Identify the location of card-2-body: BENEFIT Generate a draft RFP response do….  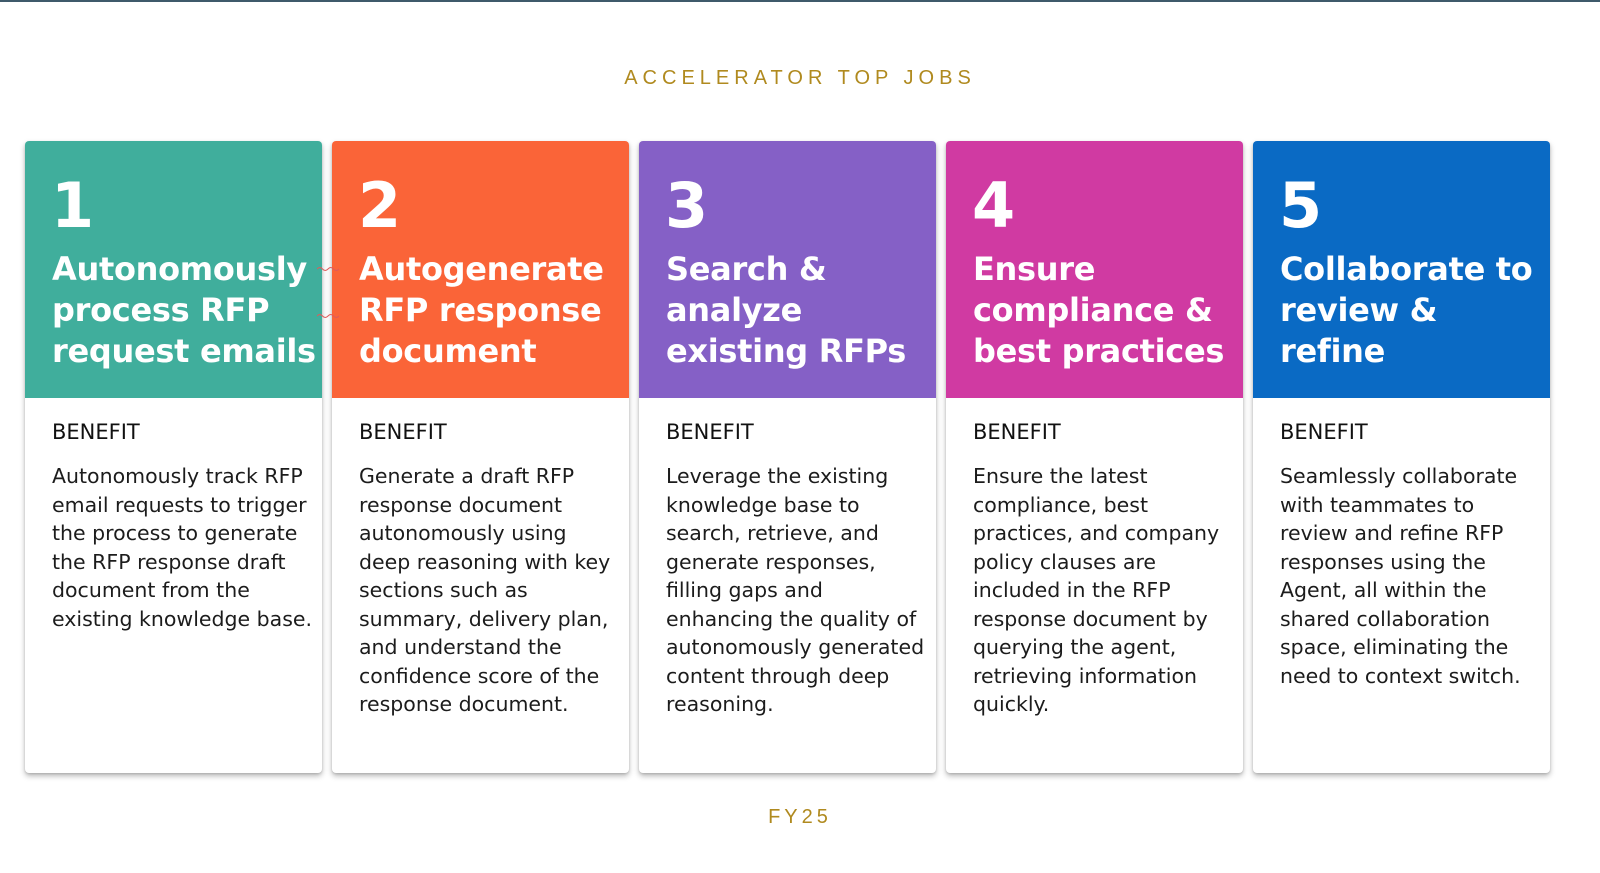
(480, 585).